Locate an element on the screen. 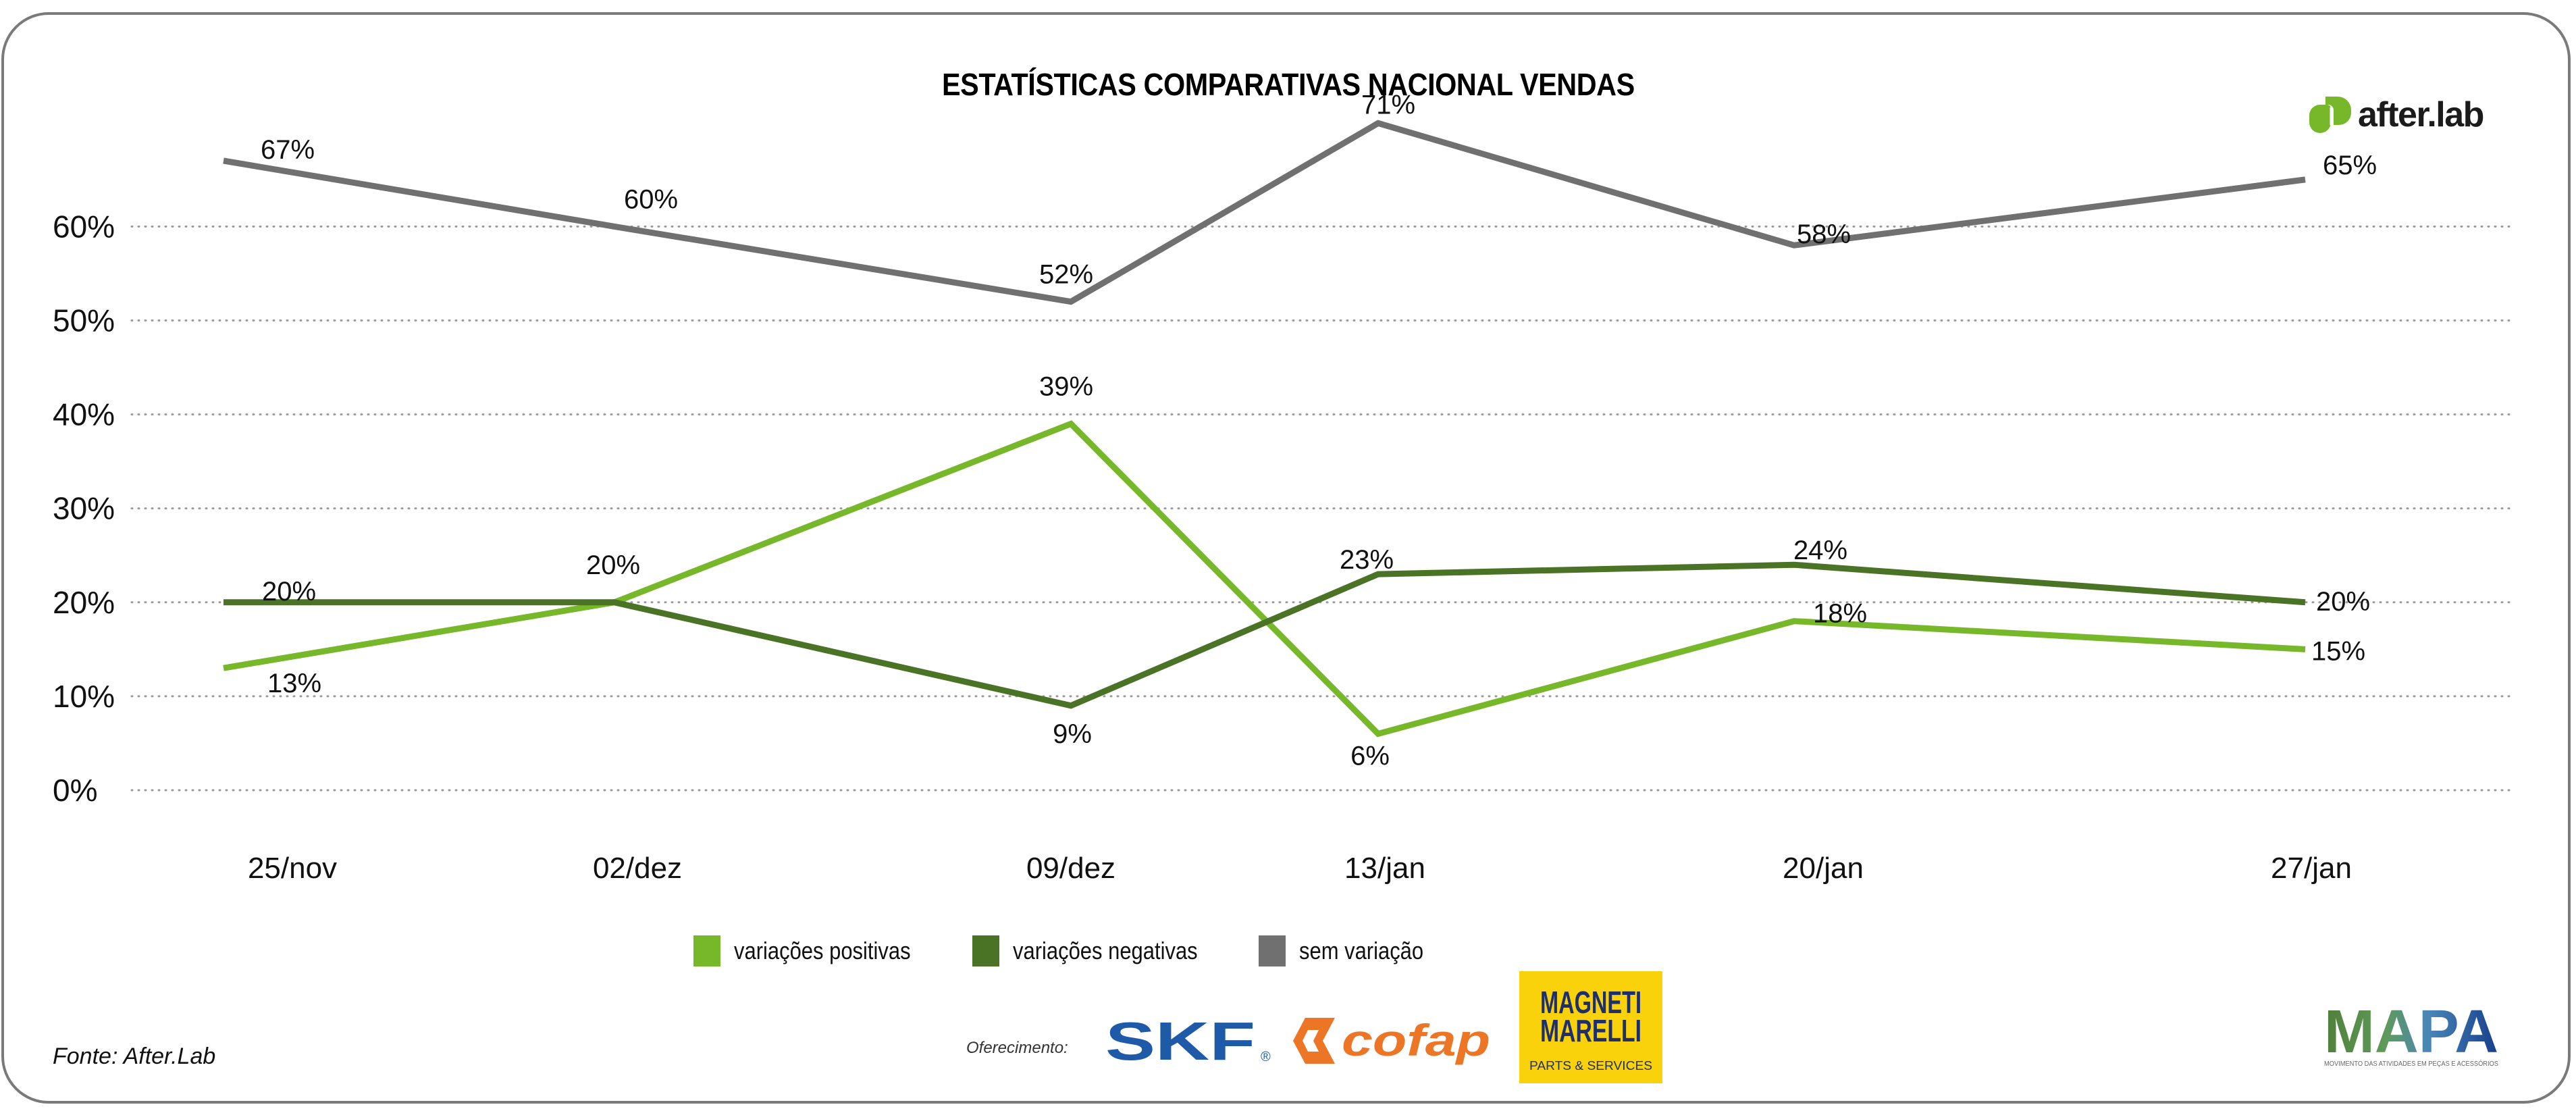  y-tick-label: 30% is located at coordinates (84, 508).